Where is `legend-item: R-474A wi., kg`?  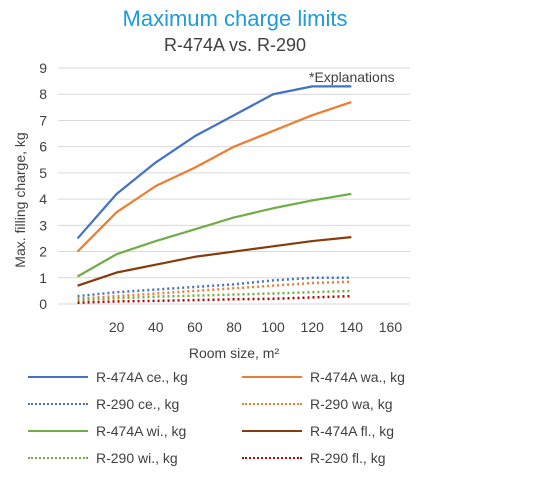 legend-item: R-474A wi., kg is located at coordinates (107, 431).